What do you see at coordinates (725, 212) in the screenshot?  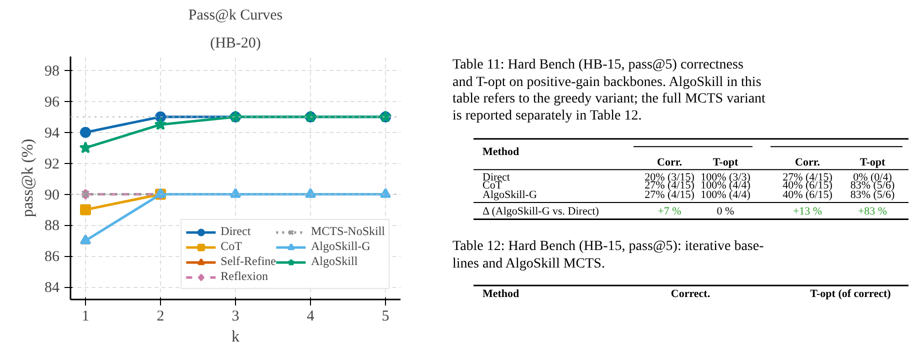 I see `text: 0 %` at bounding box center [725, 212].